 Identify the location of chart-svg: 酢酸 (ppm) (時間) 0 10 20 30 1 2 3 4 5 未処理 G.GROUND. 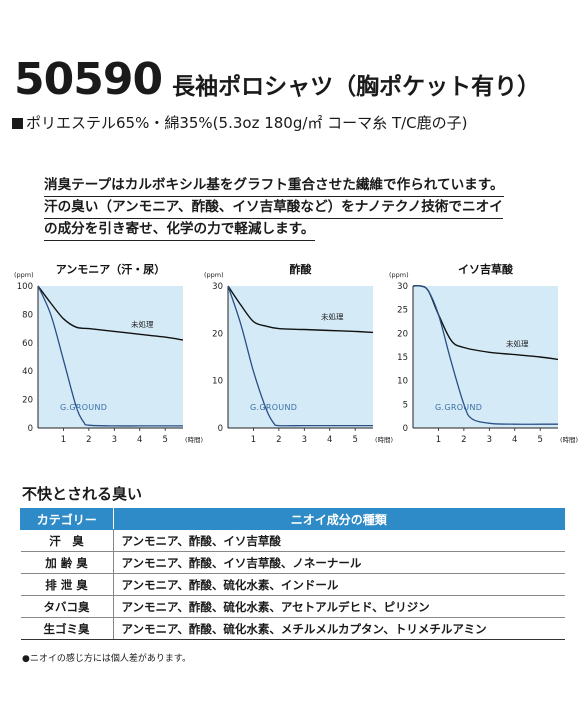
(298, 353).